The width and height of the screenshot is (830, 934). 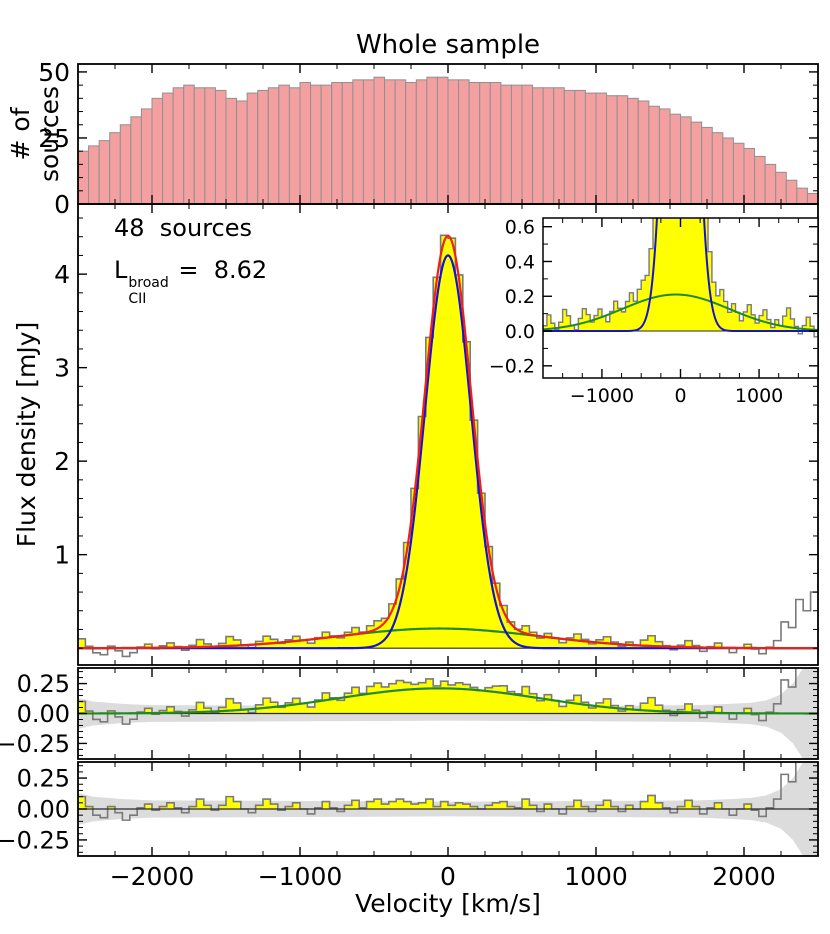 What do you see at coordinates (183, 228) in the screenshot?
I see `sources-count-annotation: 48 sources` at bounding box center [183, 228].